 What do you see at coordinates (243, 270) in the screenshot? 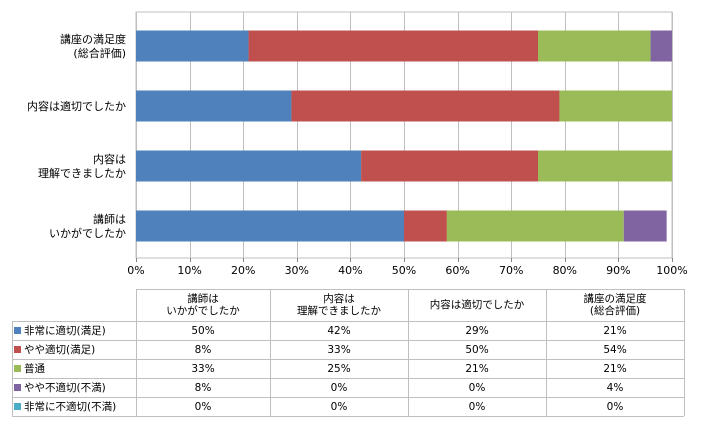
I see `x-tick-label: 20%` at bounding box center [243, 270].